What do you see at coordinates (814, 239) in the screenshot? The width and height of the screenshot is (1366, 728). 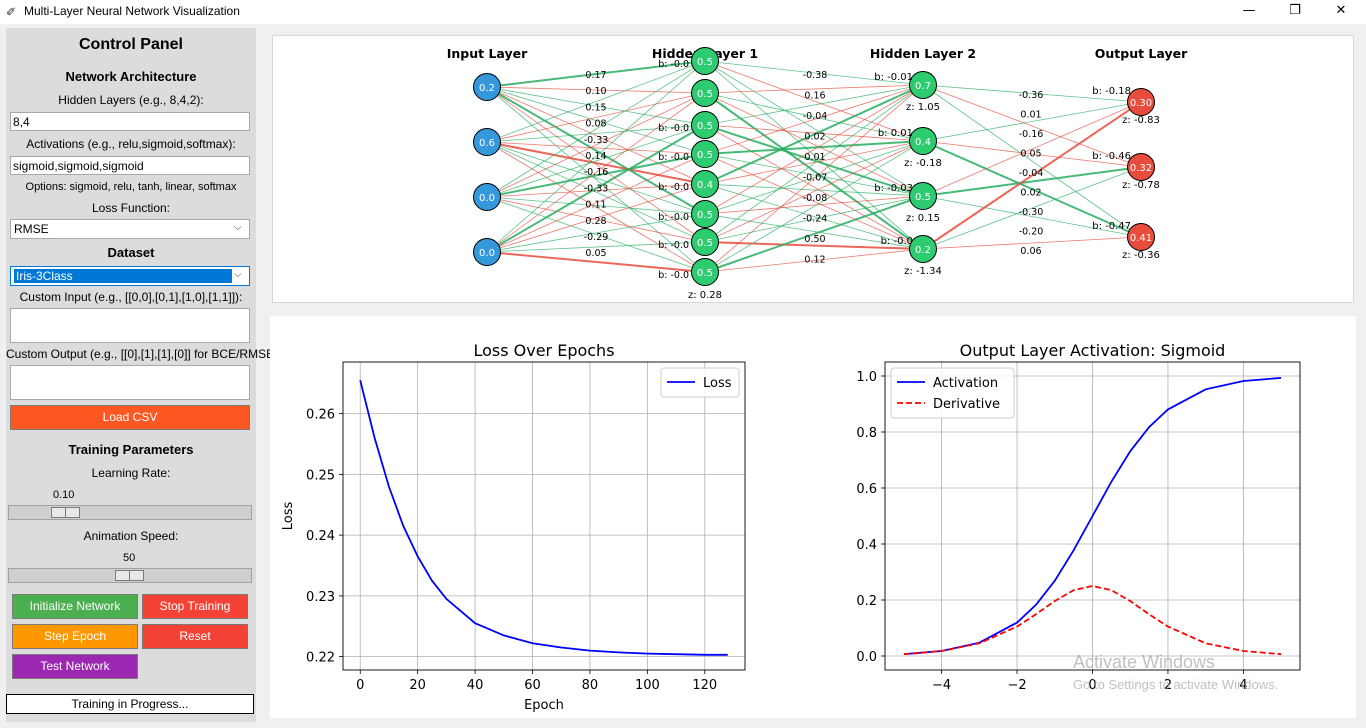 I see `weight-label: 0.50` at bounding box center [814, 239].